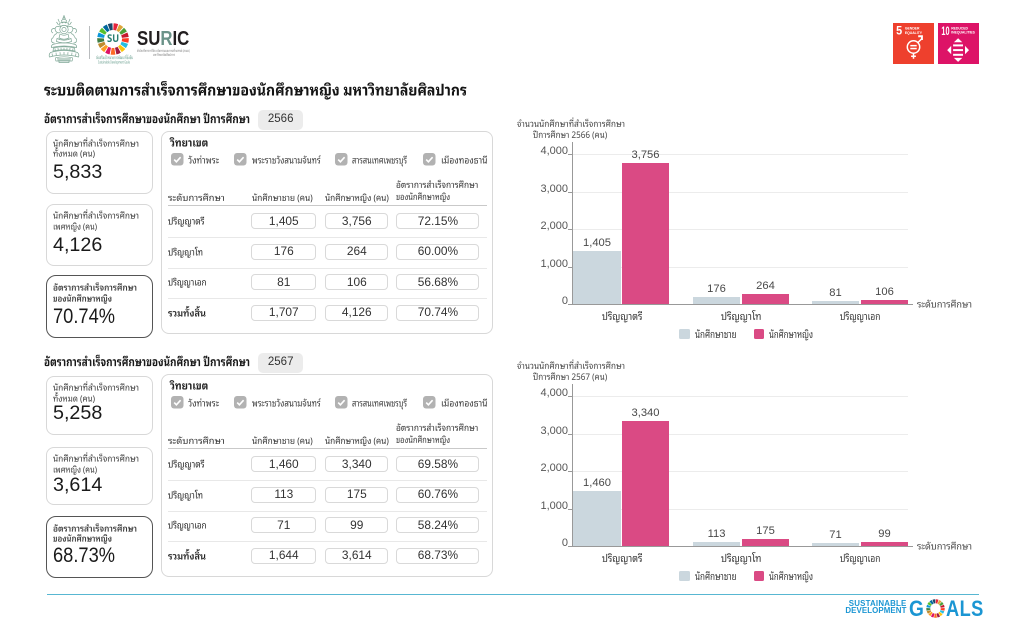 This screenshot has width=1024, height=640. I want to click on svg-text: 10, so click(945, 31).